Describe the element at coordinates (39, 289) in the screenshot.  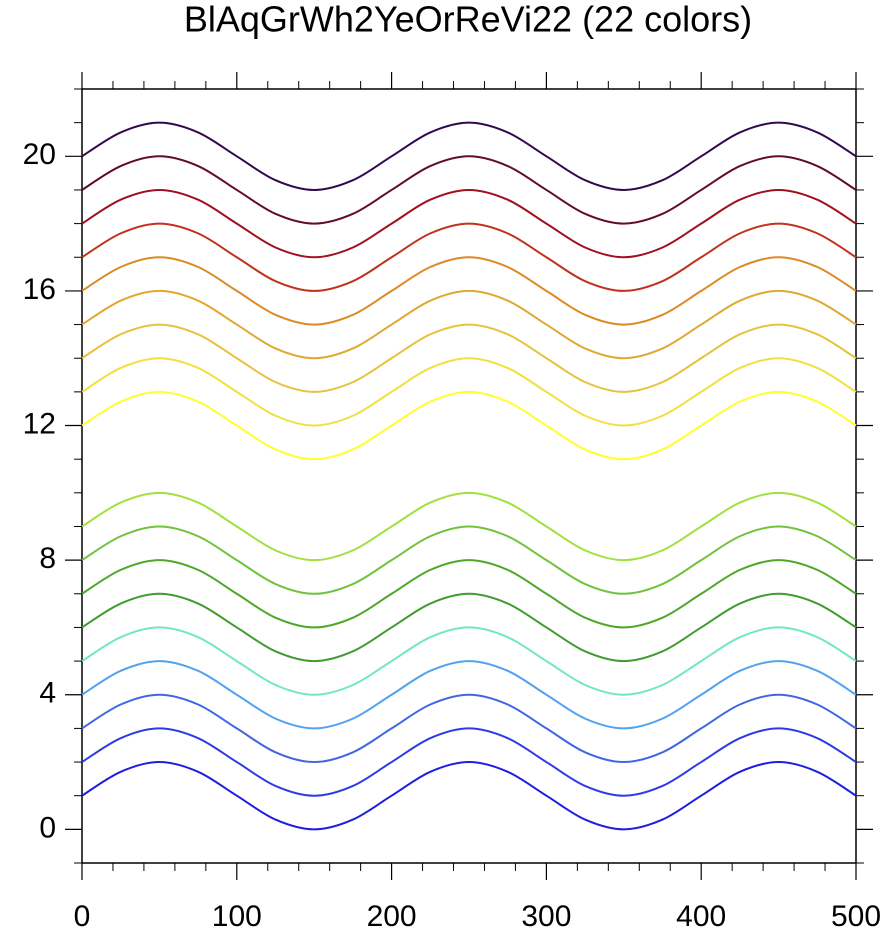
I see `y-tick-label: 16` at that location.